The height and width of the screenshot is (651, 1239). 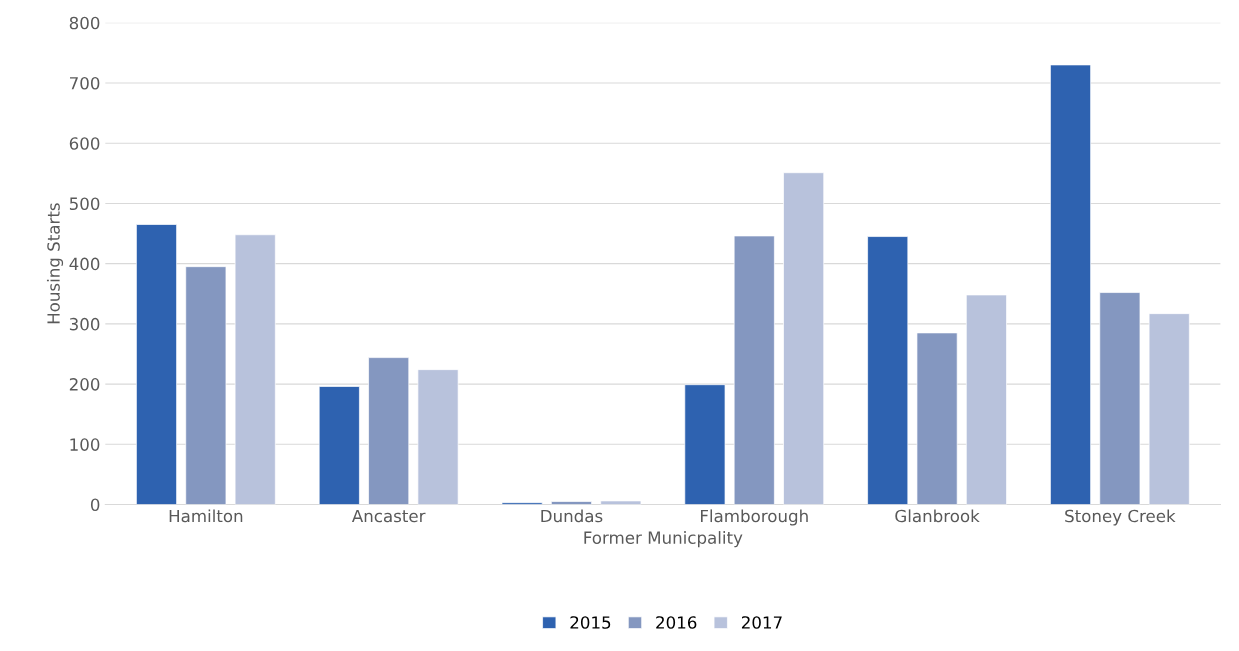 What do you see at coordinates (95, 505) in the screenshot?
I see `y-tick-label: 0` at bounding box center [95, 505].